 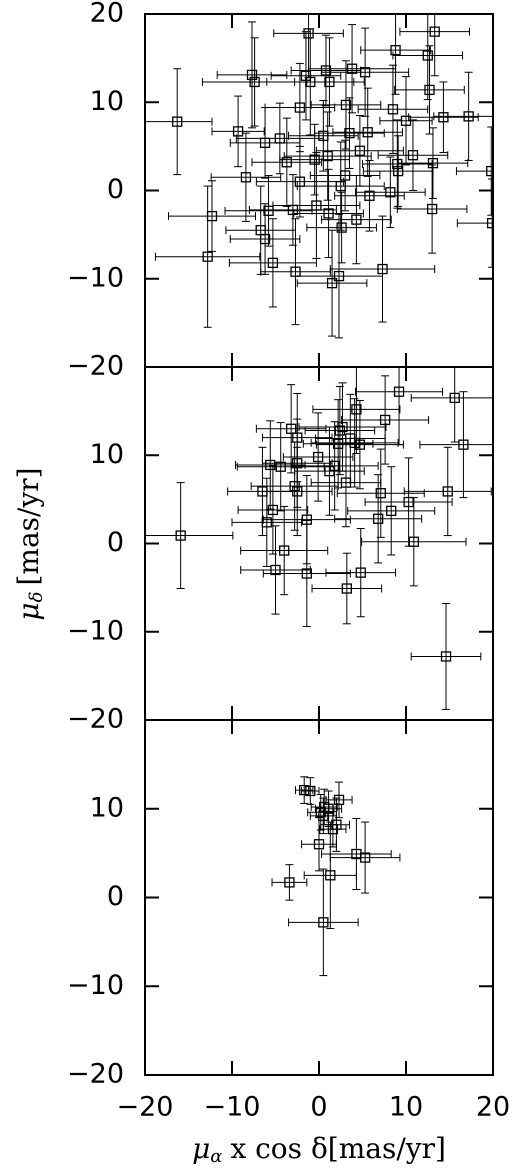 I want to click on y-axis-label: μδ [mas/yr], so click(x=30, y=543).